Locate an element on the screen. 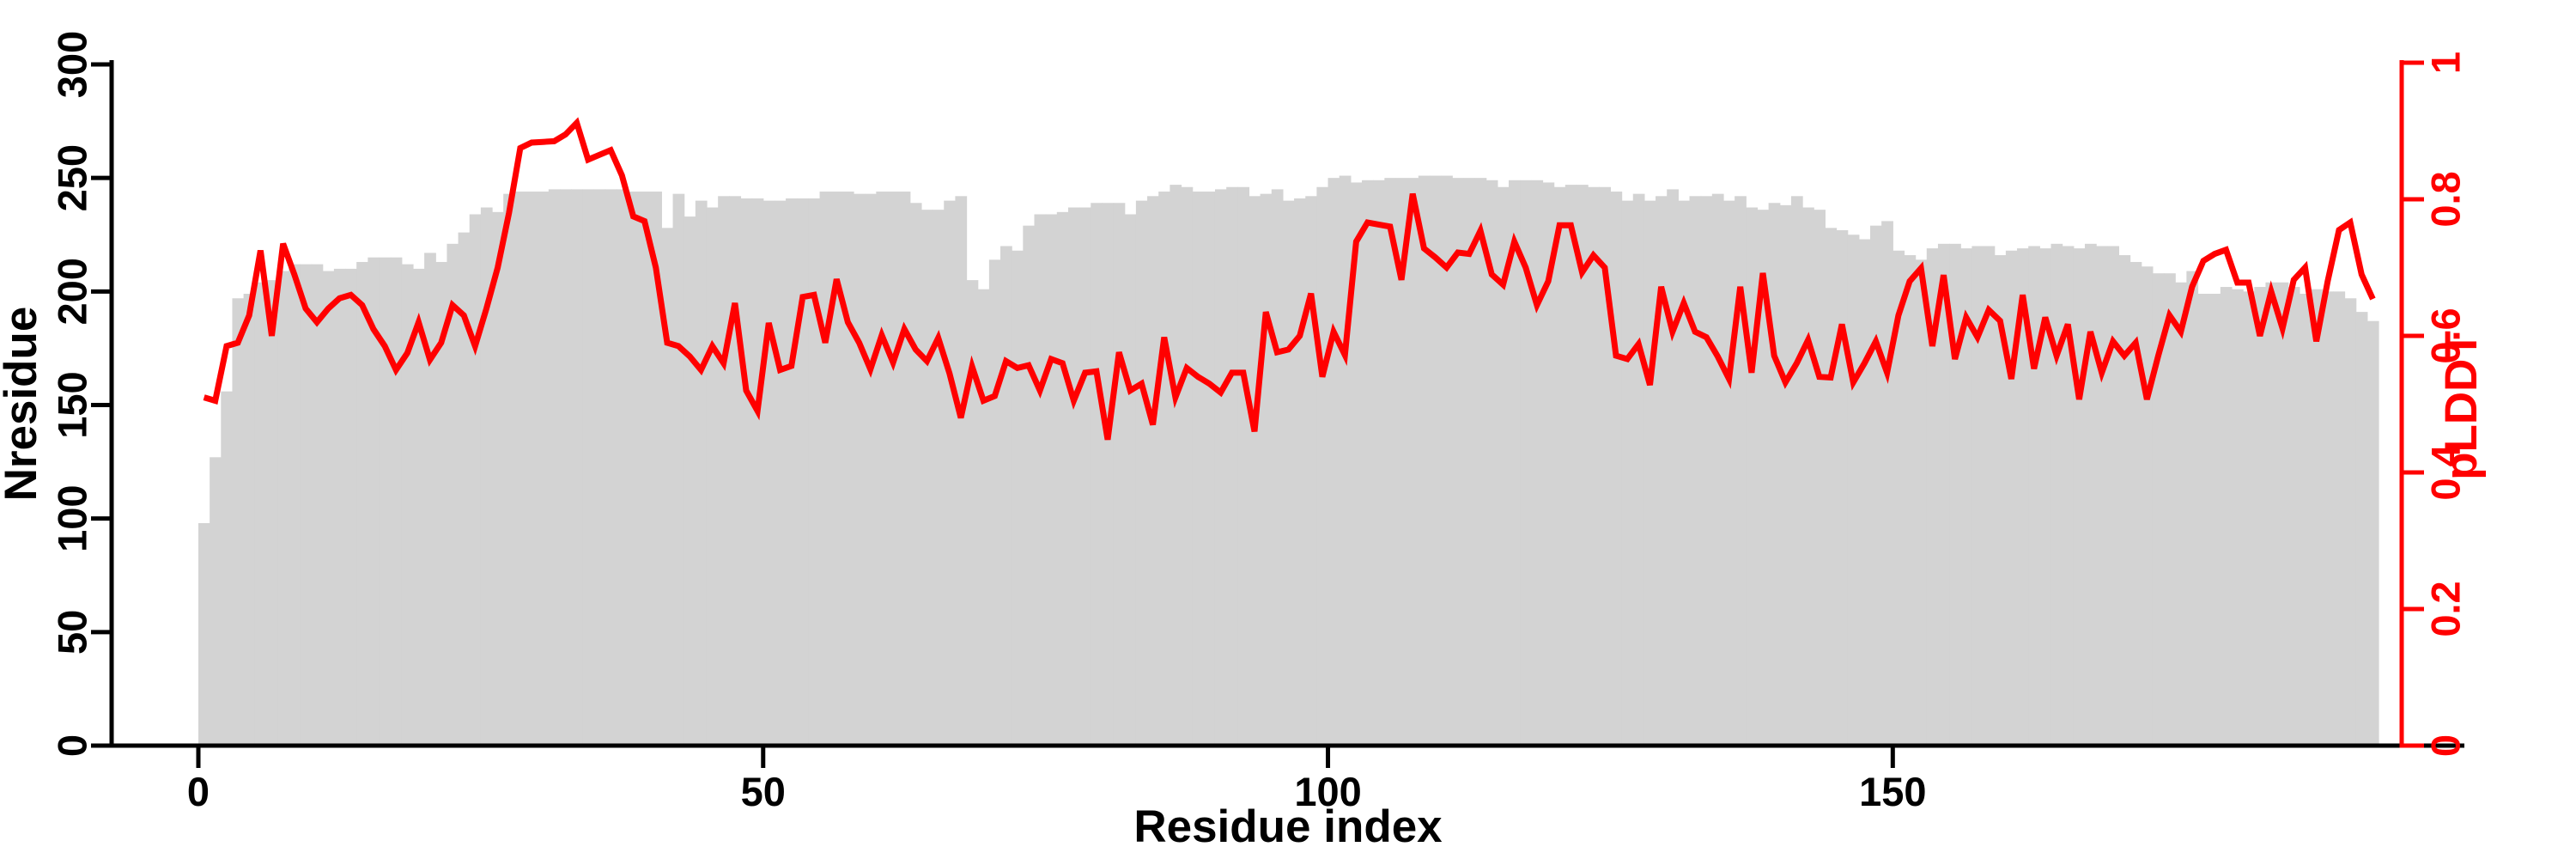 The width and height of the screenshot is (2576, 859). left-tick-label: 100 is located at coordinates (72, 517).